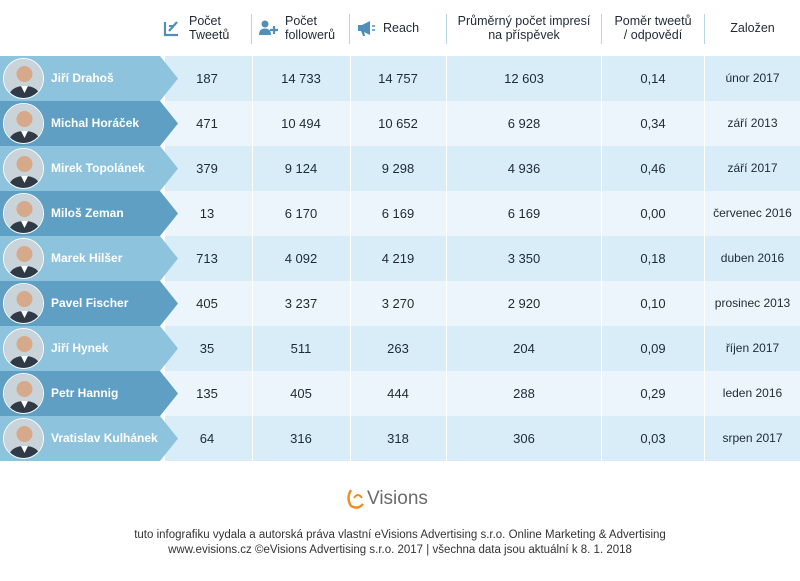 Image resolution: width=800 pixels, height=581 pixels. Describe the element at coordinates (653, 35) in the screenshot. I see `header-ratio-line2: / odpovědí` at that location.